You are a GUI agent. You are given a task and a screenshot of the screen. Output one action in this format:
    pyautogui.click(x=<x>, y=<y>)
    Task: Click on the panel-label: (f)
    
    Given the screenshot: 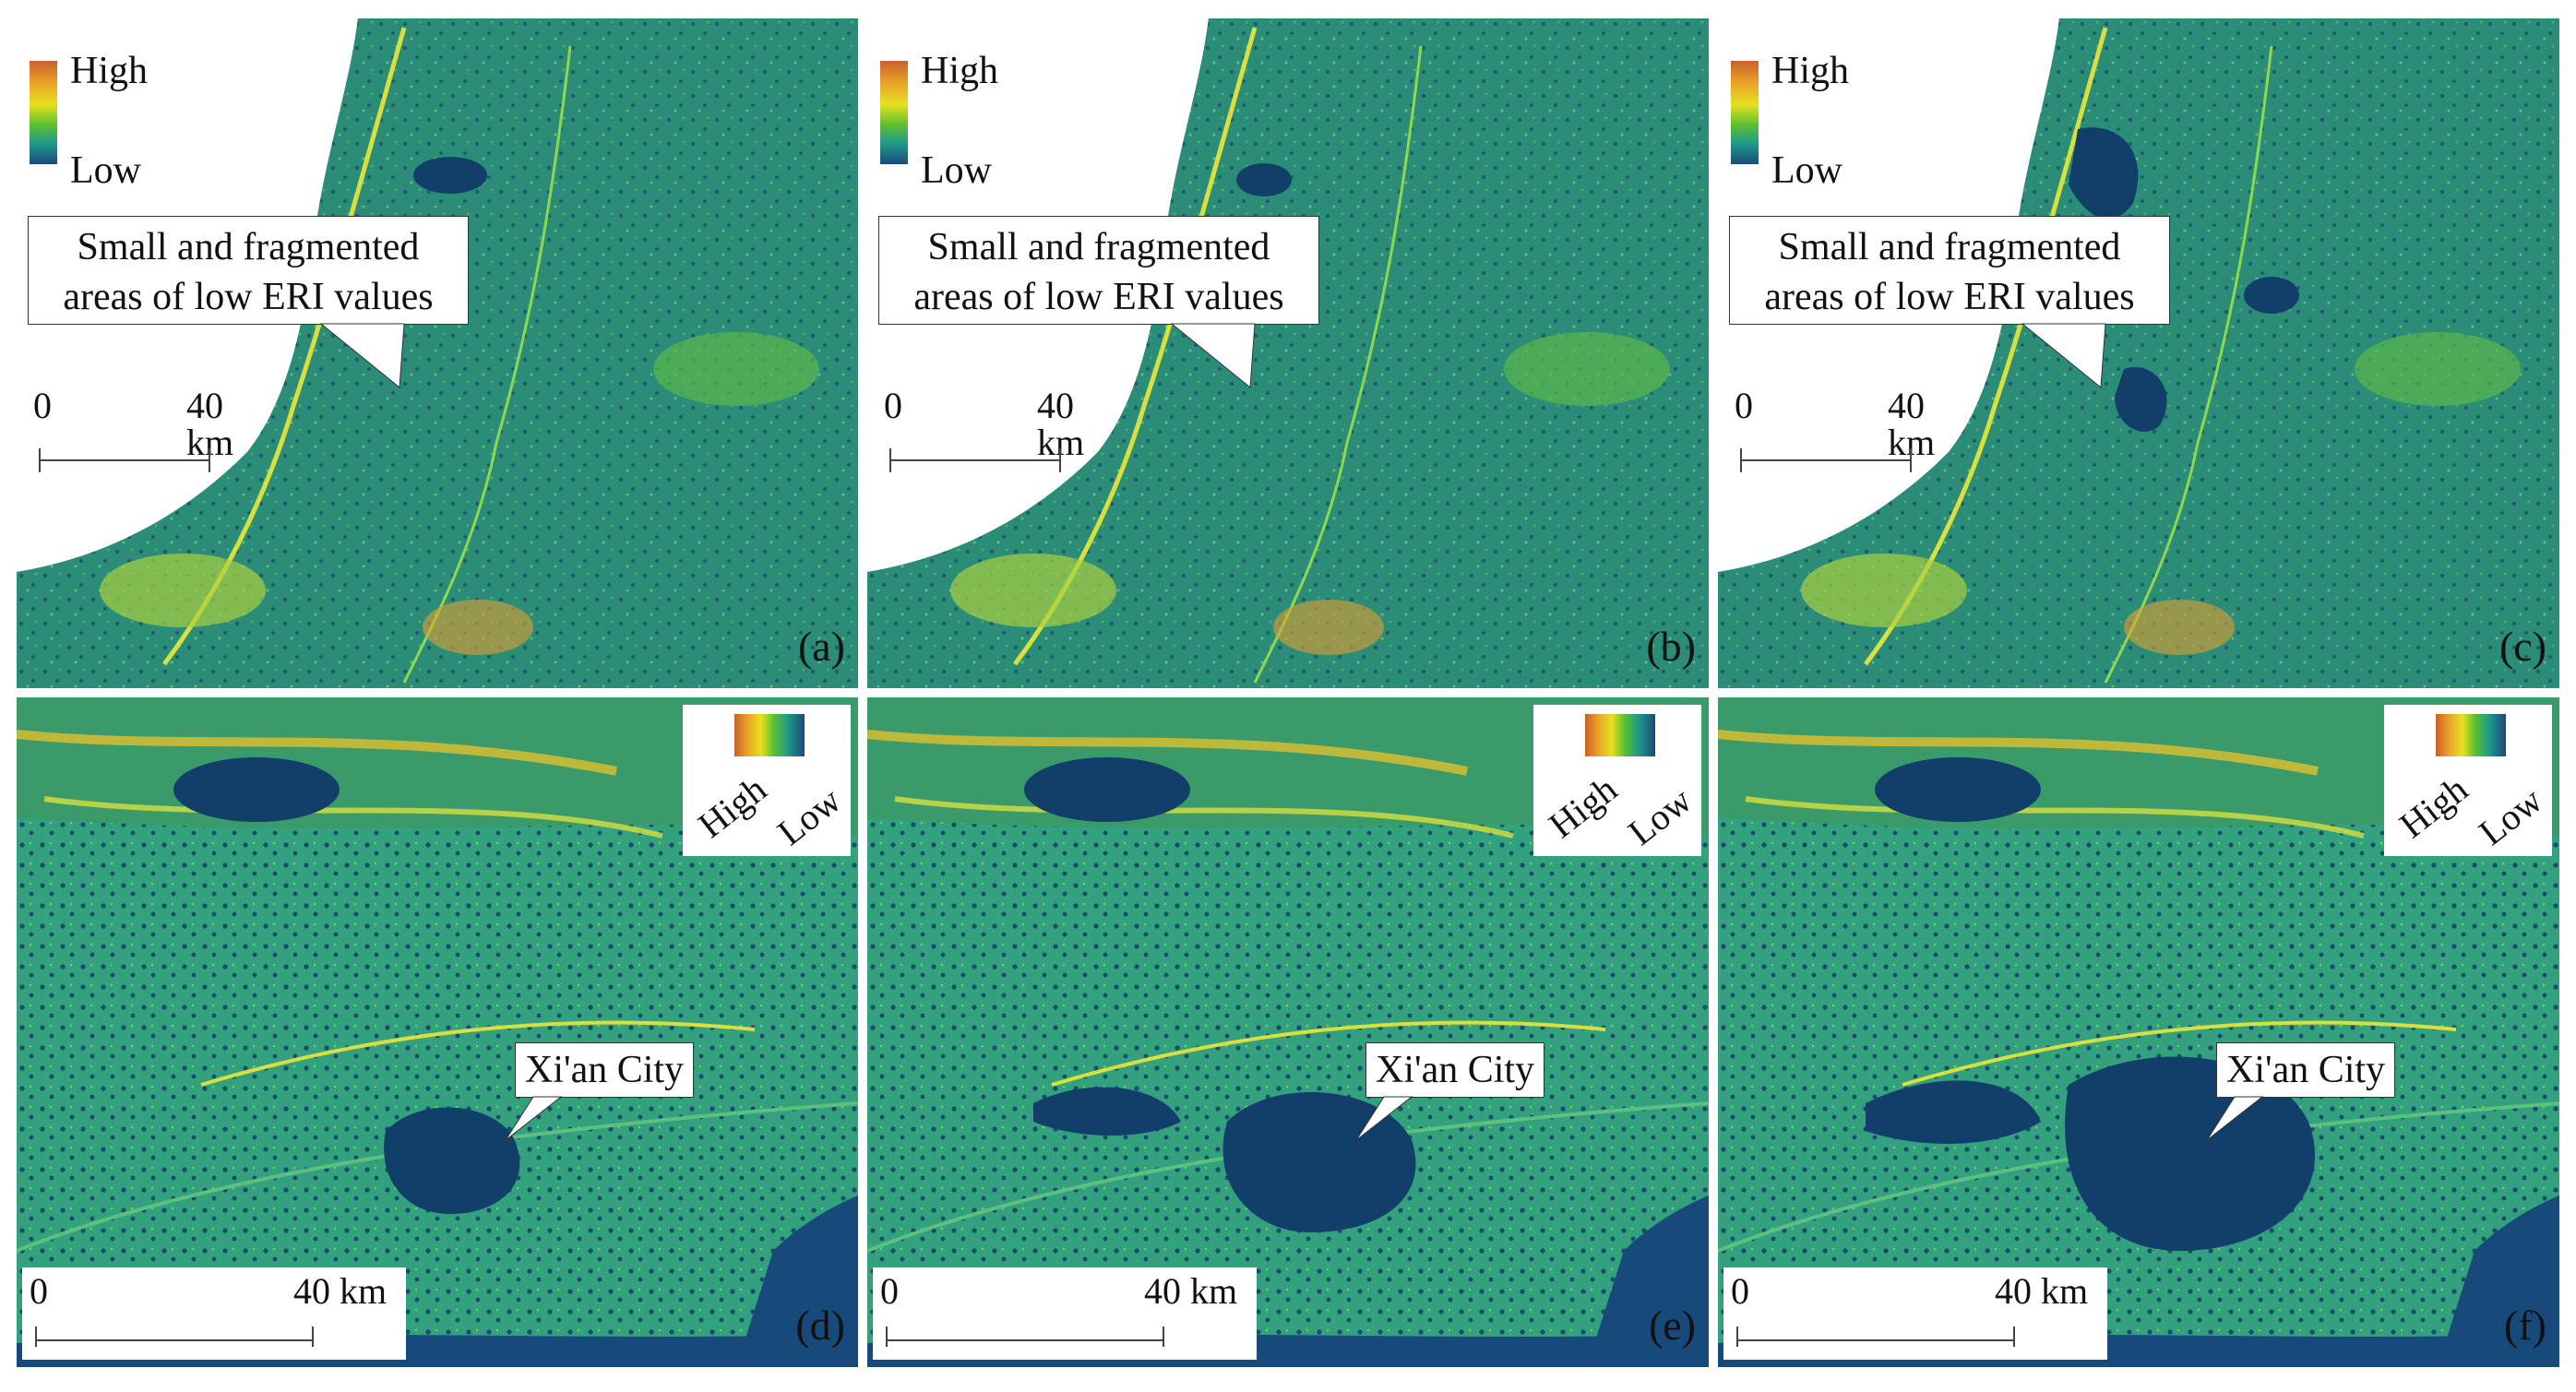 What is the action you would take?
    pyautogui.click(x=2525, y=1325)
    